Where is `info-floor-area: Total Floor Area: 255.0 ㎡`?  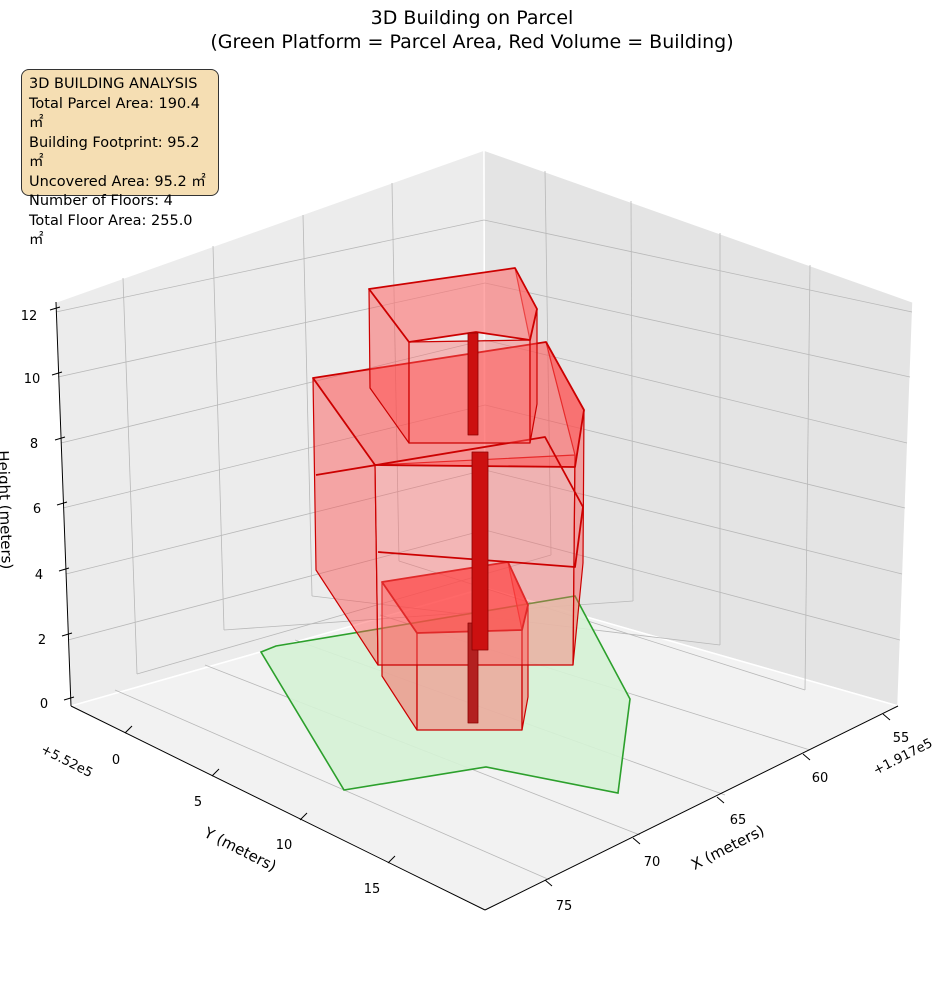
info-floor-area: Total Floor Area: 255.0 ㎡ is located at coordinates (111, 230).